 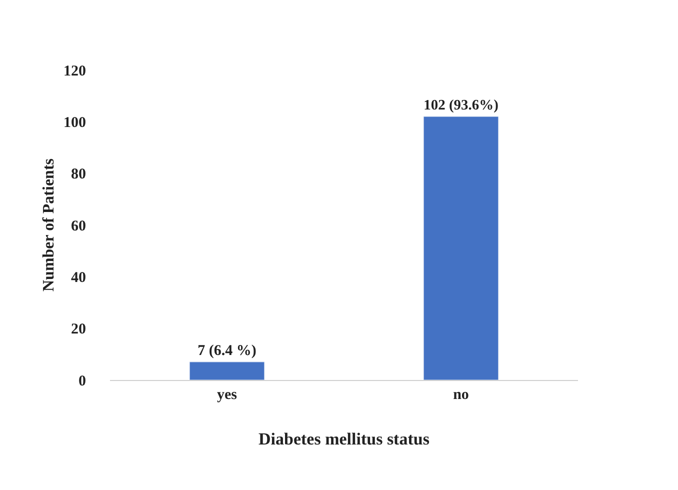 I want to click on data-label: 7 (6.4 %), so click(x=227, y=350).